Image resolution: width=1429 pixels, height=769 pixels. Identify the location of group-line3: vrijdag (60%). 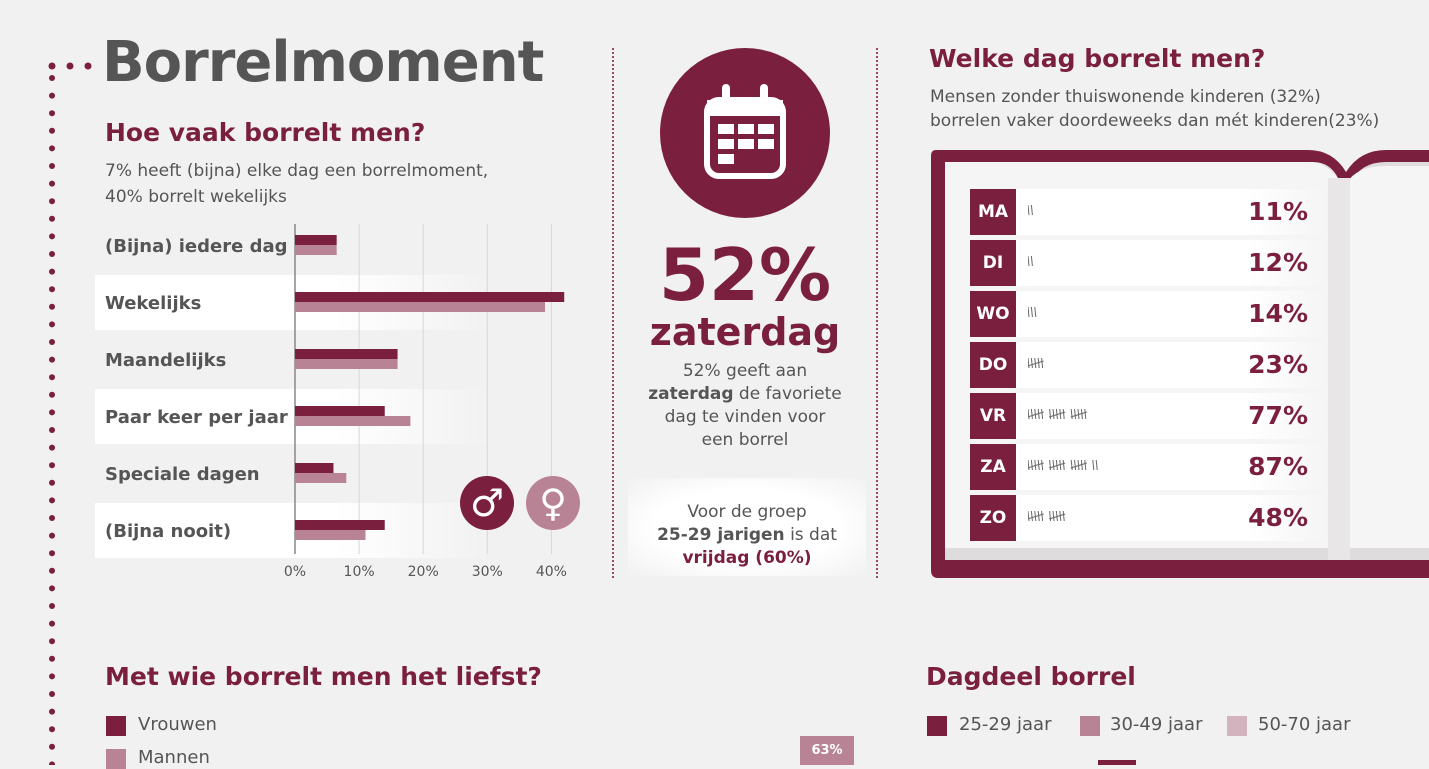
(747, 558).